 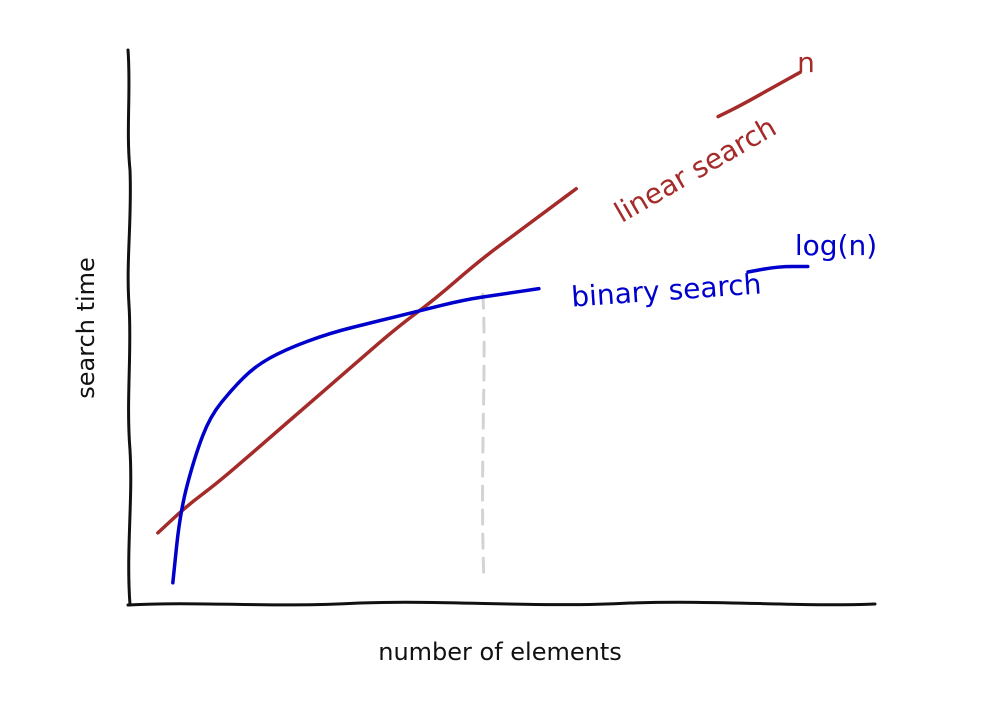 What do you see at coordinates (501, 603) in the screenshot?
I see `x-axis-line` at bounding box center [501, 603].